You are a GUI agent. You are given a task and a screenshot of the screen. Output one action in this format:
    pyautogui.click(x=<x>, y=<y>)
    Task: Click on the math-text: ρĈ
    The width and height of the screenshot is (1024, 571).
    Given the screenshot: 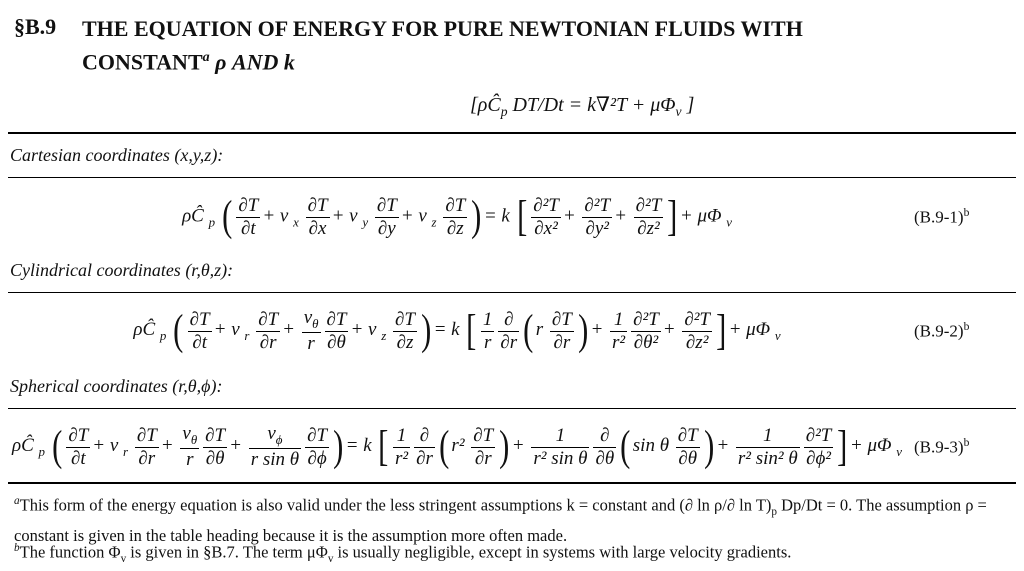 What is the action you would take?
    pyautogui.click(x=144, y=330)
    